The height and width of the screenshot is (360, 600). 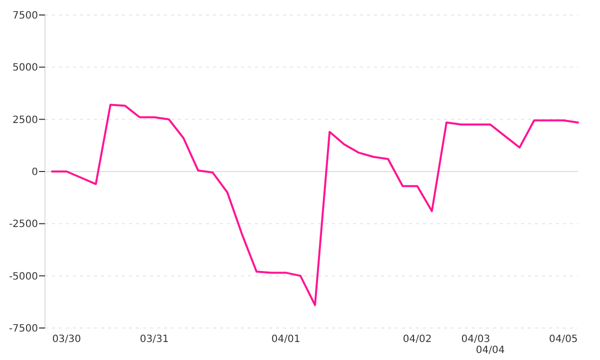 What do you see at coordinates (475, 339) in the screenshot?
I see `x-tick-label: 04/03` at bounding box center [475, 339].